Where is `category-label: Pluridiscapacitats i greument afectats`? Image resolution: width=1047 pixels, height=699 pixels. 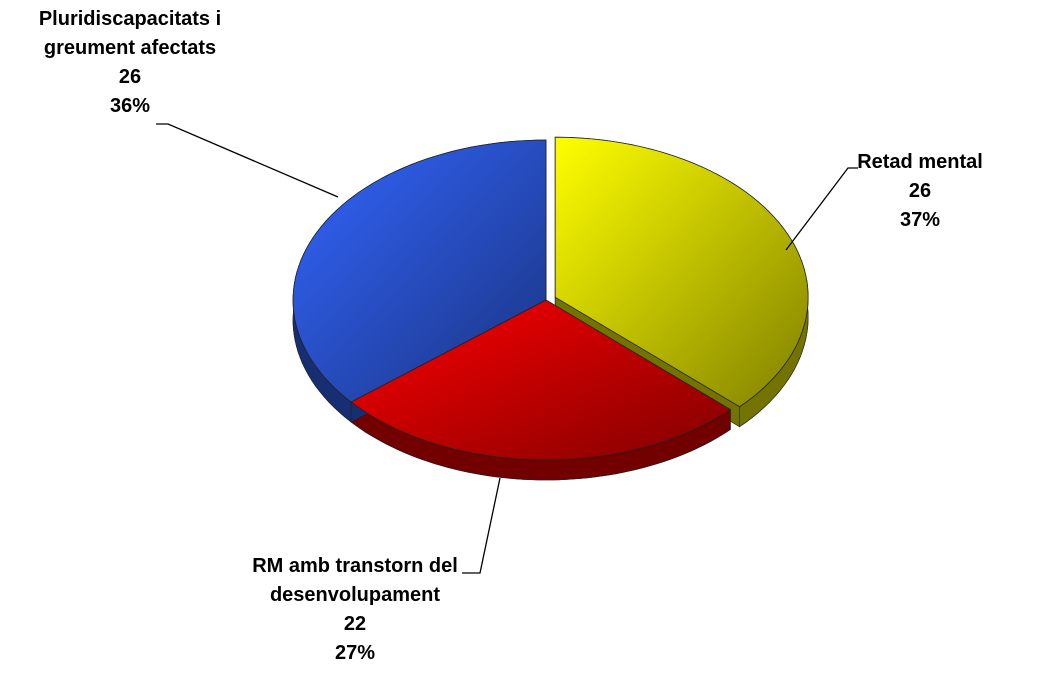
category-label: Pluridiscapacitats i greument afectats is located at coordinates (130, 33).